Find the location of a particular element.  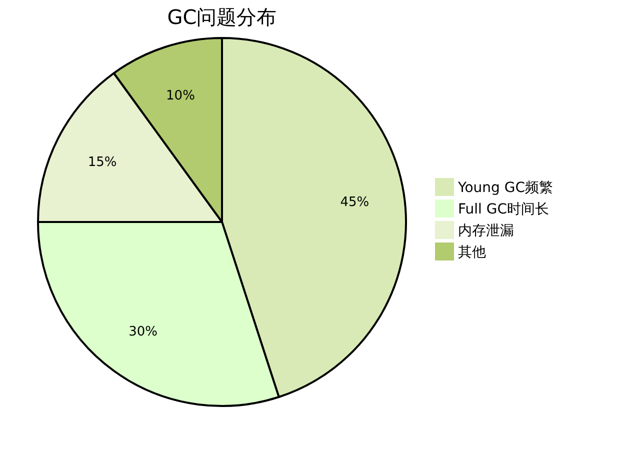

legend-label: 内存泄漏 is located at coordinates (486, 231).